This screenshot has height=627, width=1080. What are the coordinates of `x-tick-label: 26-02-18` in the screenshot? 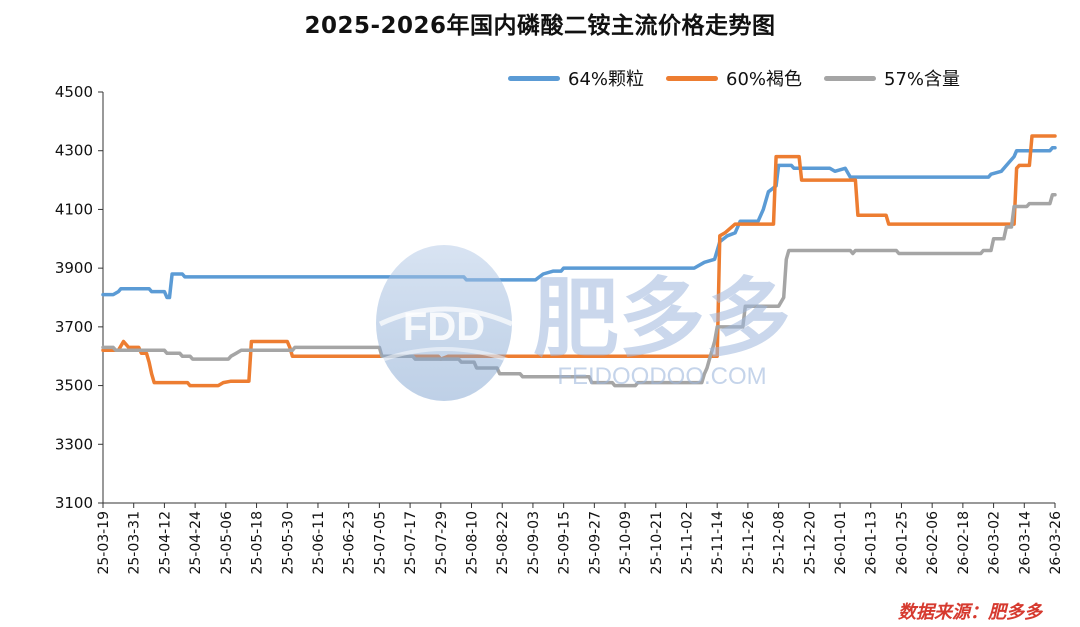 It's located at (964, 543).